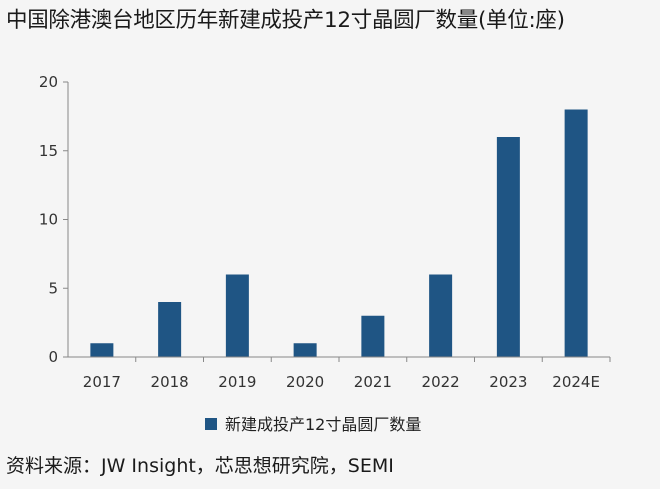 Image resolution: width=660 pixels, height=489 pixels. Describe the element at coordinates (305, 350) in the screenshot. I see `bar-2020` at that location.